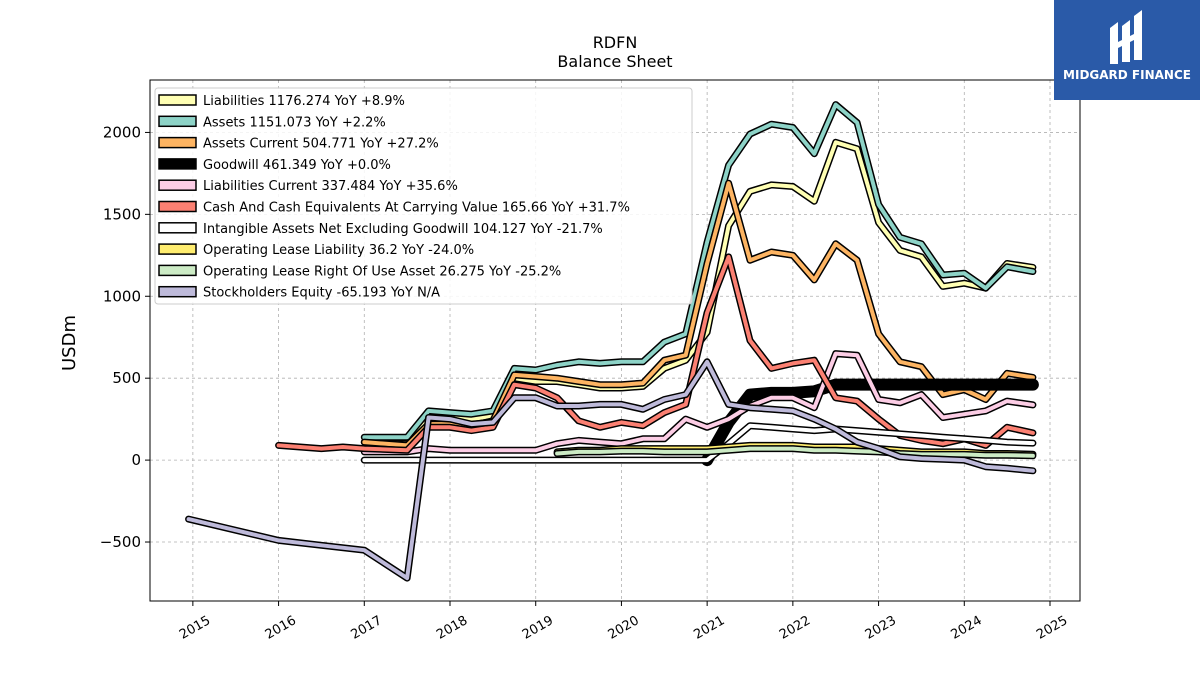 The width and height of the screenshot is (1200, 675). What do you see at coordinates (122, 132) in the screenshot?
I see `y-tick-label: 2000` at bounding box center [122, 132].